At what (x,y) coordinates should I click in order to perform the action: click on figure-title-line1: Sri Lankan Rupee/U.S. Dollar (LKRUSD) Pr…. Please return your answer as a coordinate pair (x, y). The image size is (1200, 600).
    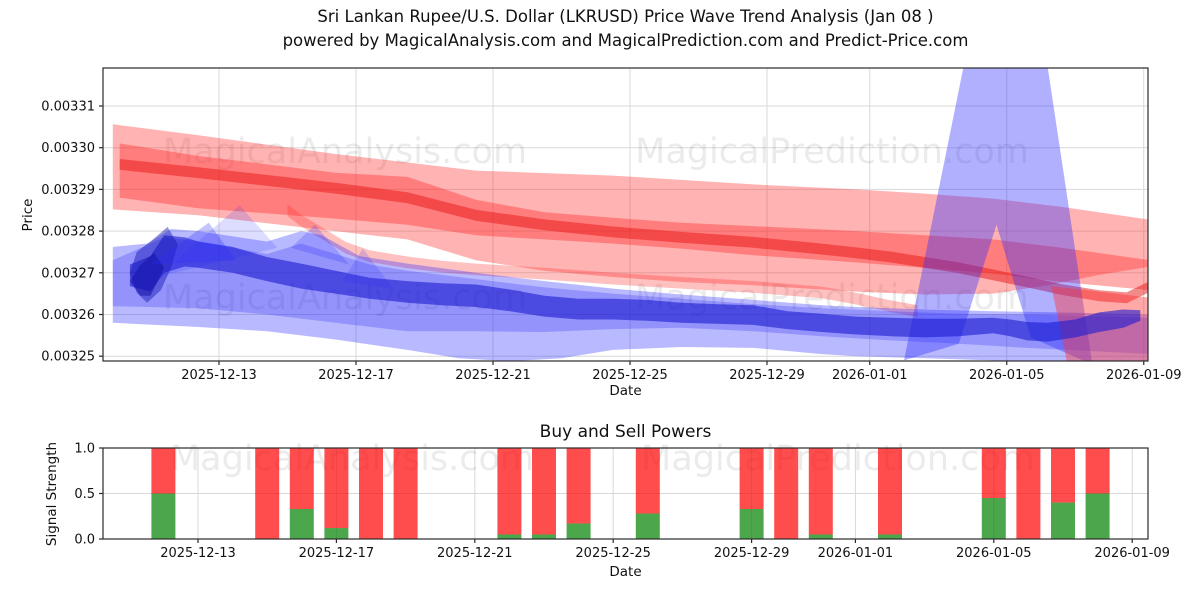
    Looking at the image, I should click on (625, 16).